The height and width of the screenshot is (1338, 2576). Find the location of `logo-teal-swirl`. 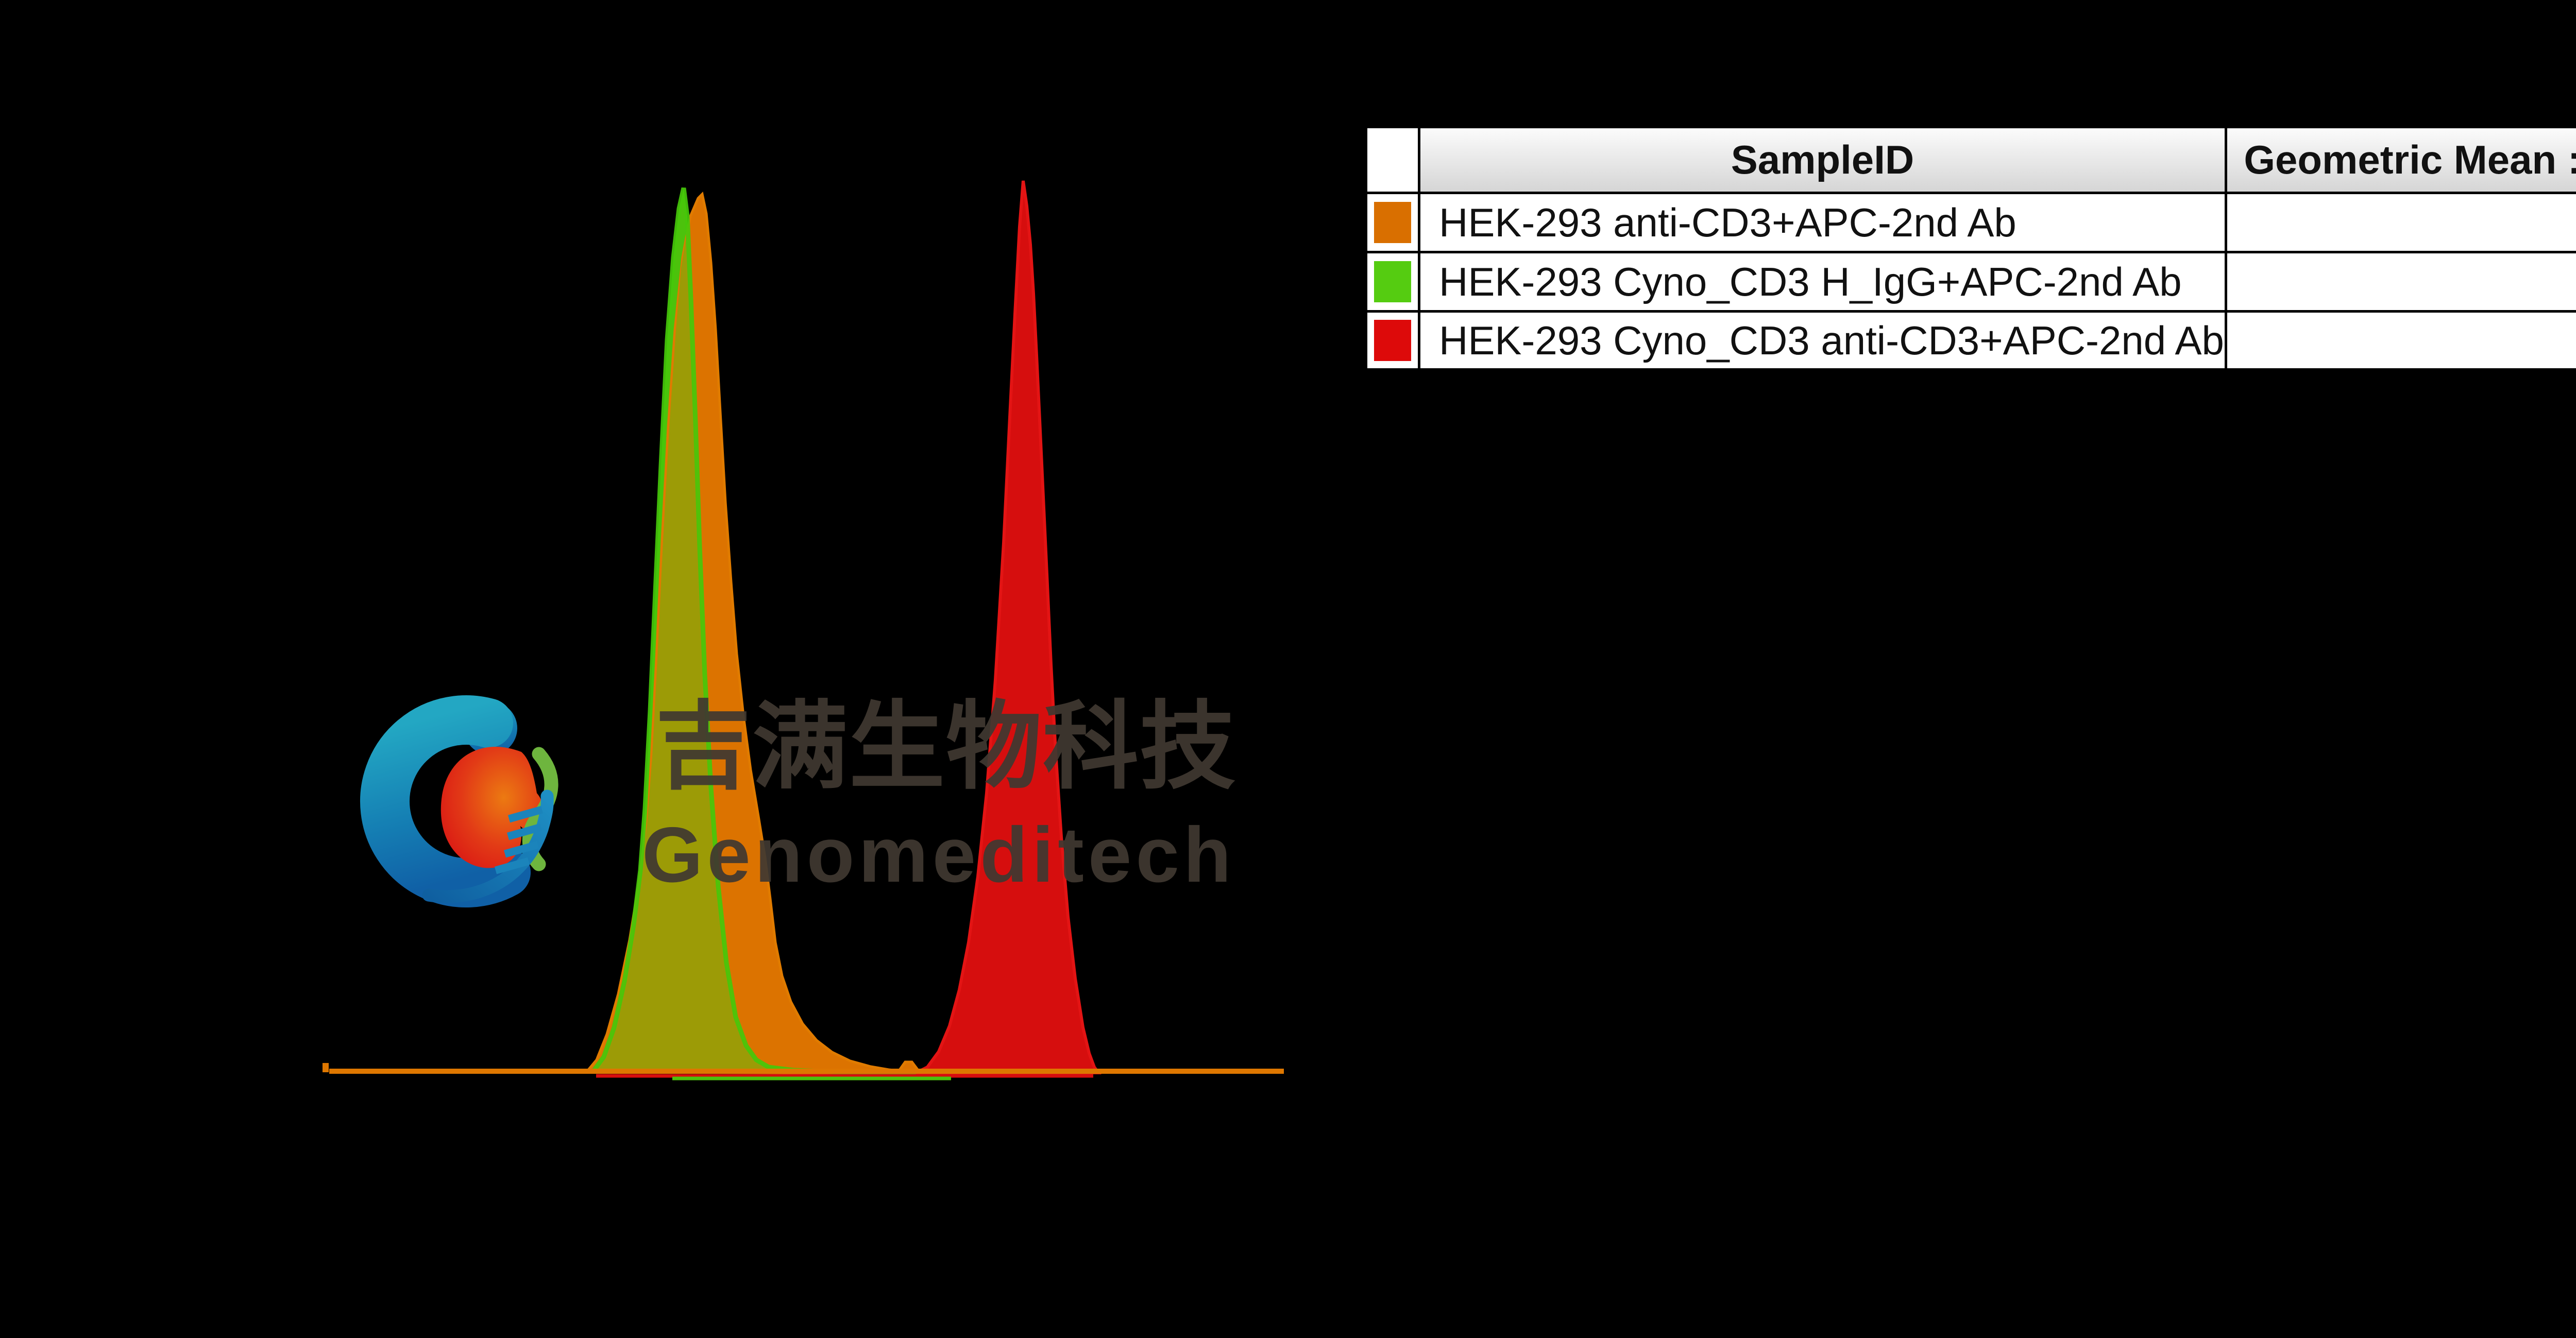

logo-teal-swirl is located at coordinates (445, 801).